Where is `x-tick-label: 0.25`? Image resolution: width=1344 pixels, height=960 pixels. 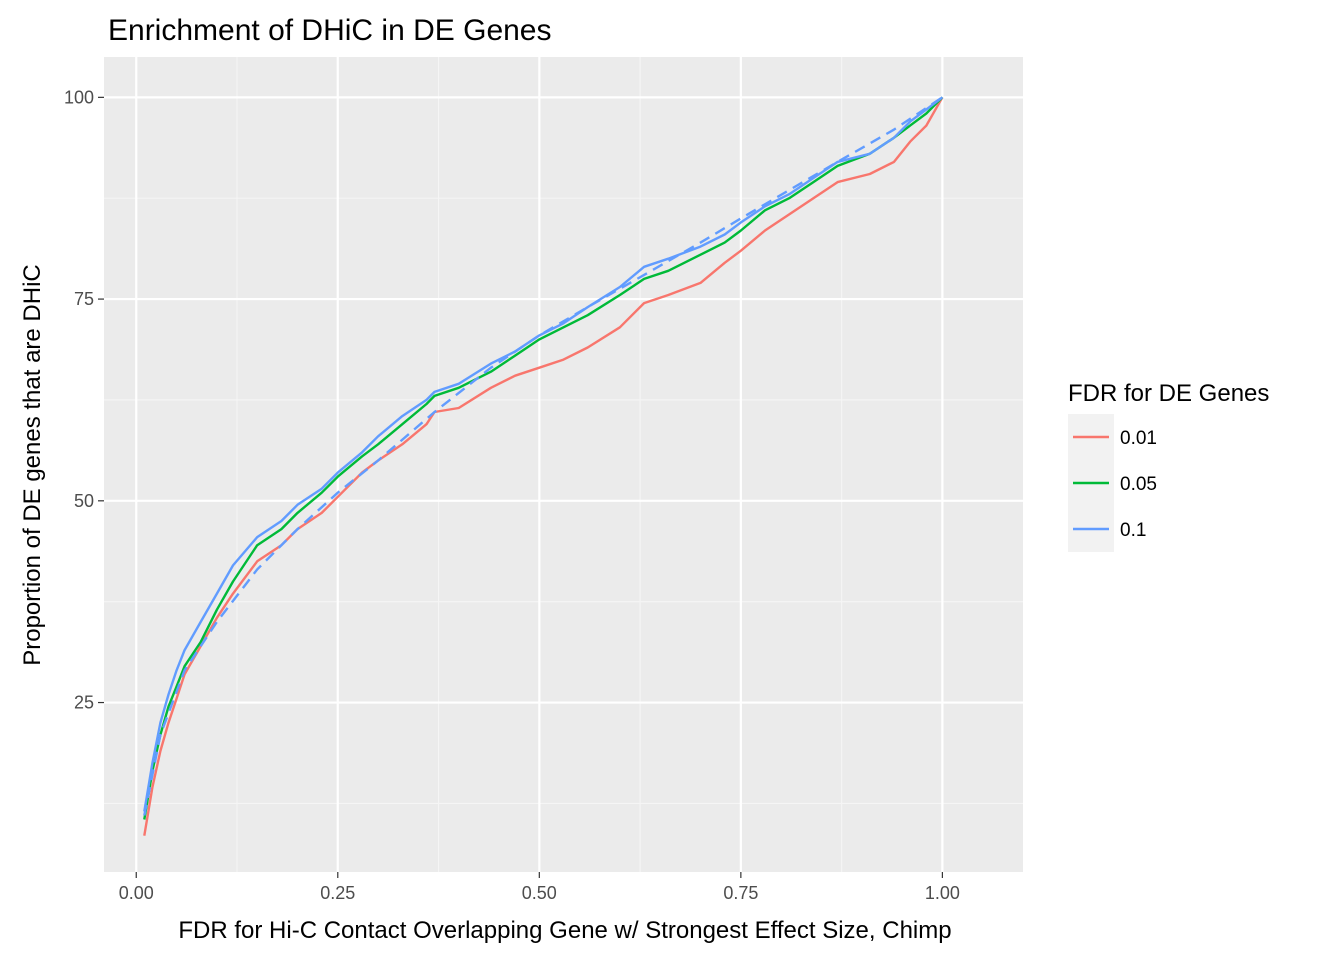 x-tick-label: 0.25 is located at coordinates (337, 893).